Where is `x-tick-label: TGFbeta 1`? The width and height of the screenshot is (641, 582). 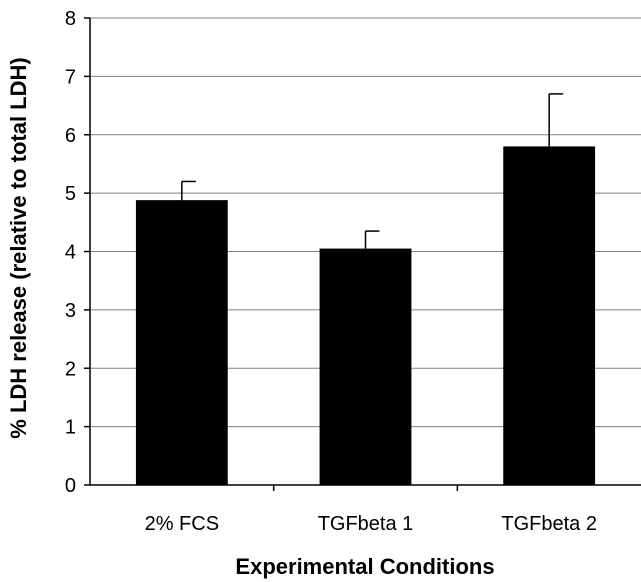
x-tick-label: TGFbeta 1 is located at coordinates (366, 524).